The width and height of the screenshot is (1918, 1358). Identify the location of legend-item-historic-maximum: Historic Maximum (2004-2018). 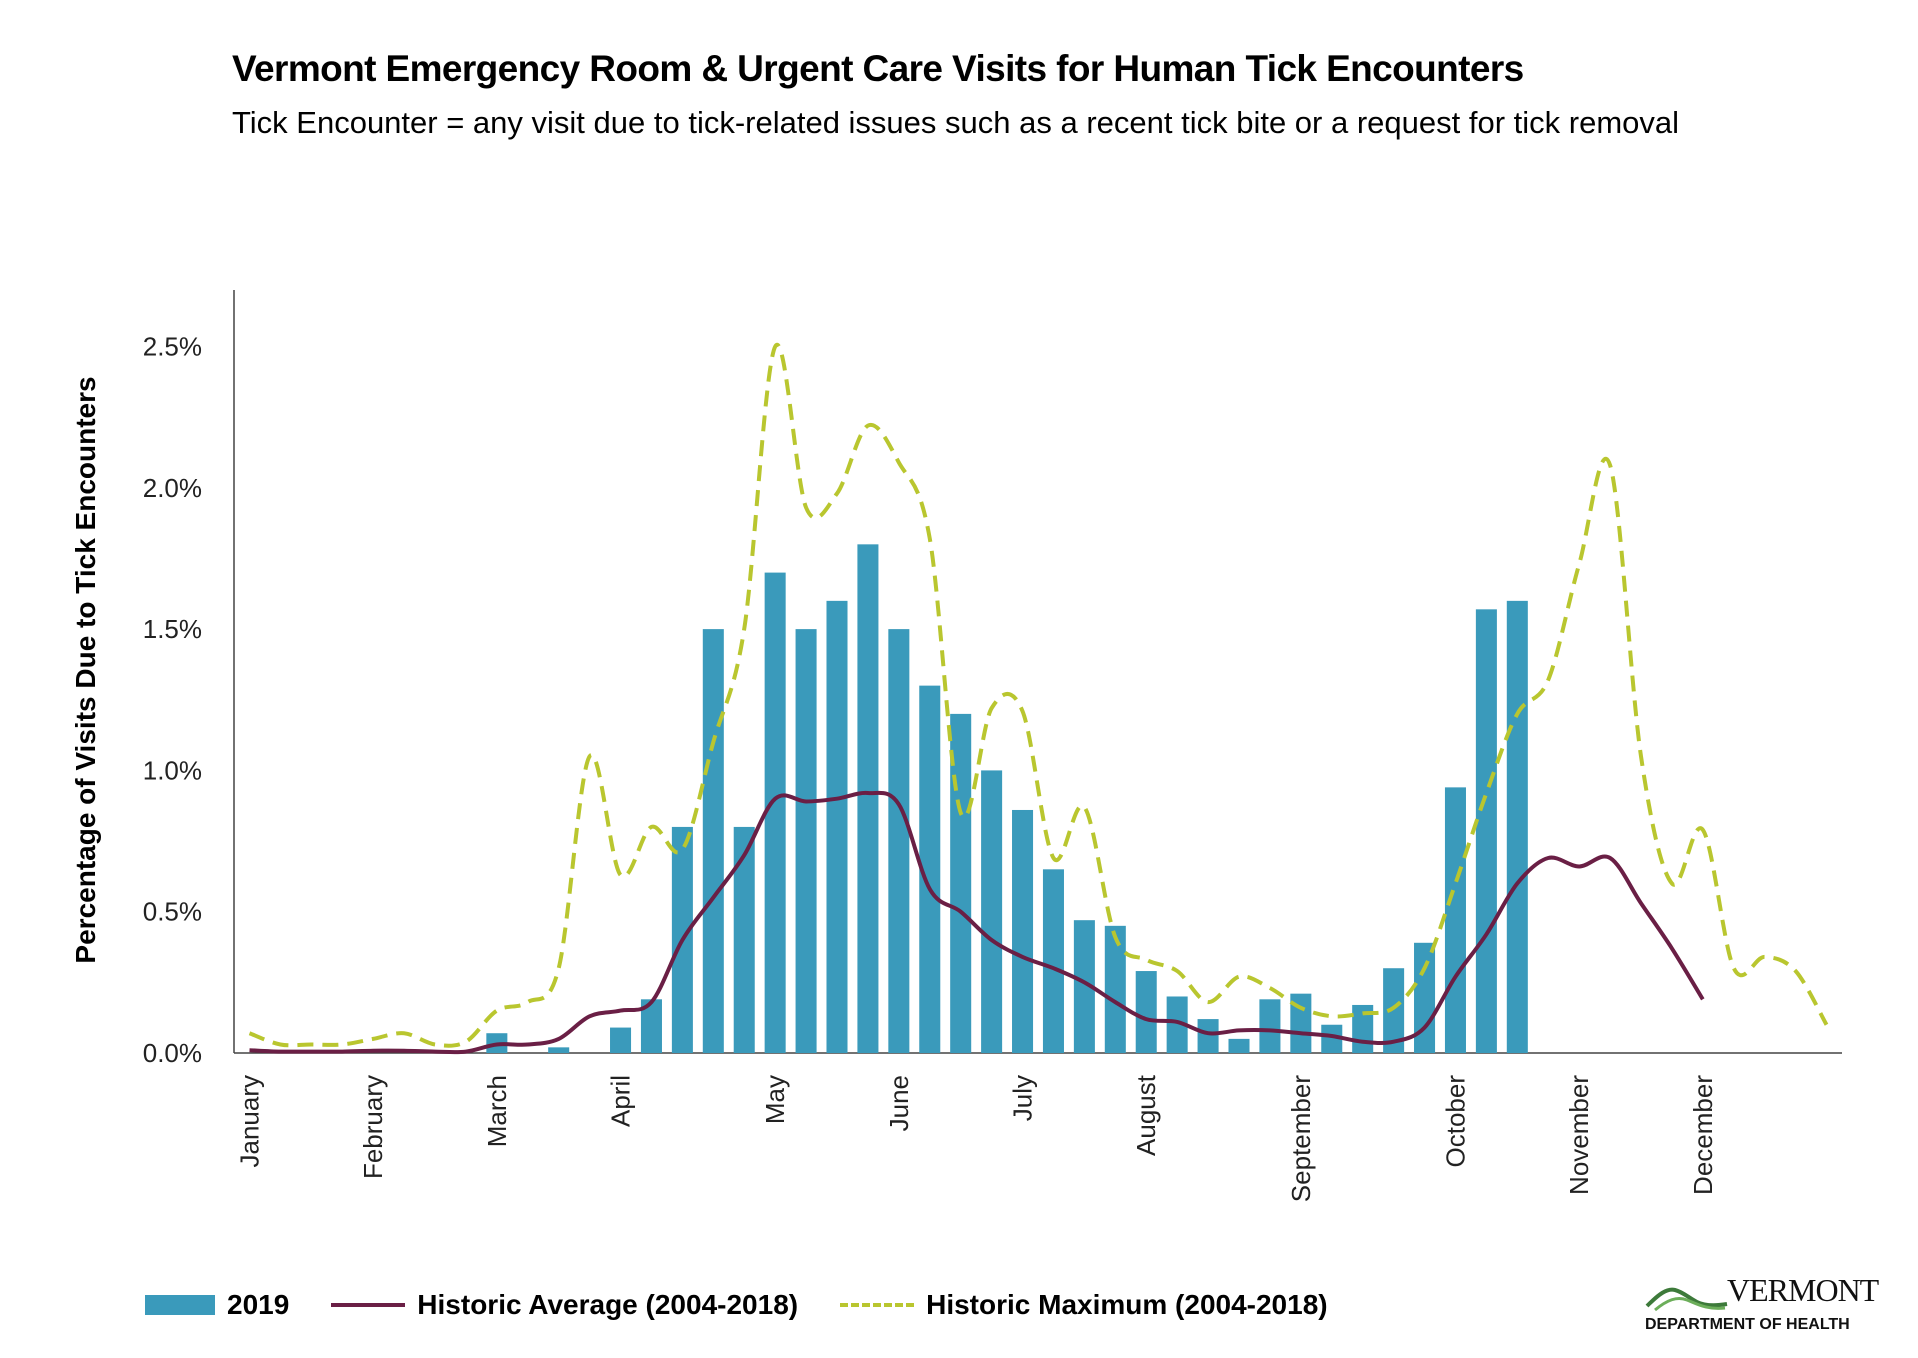
(1084, 1305).